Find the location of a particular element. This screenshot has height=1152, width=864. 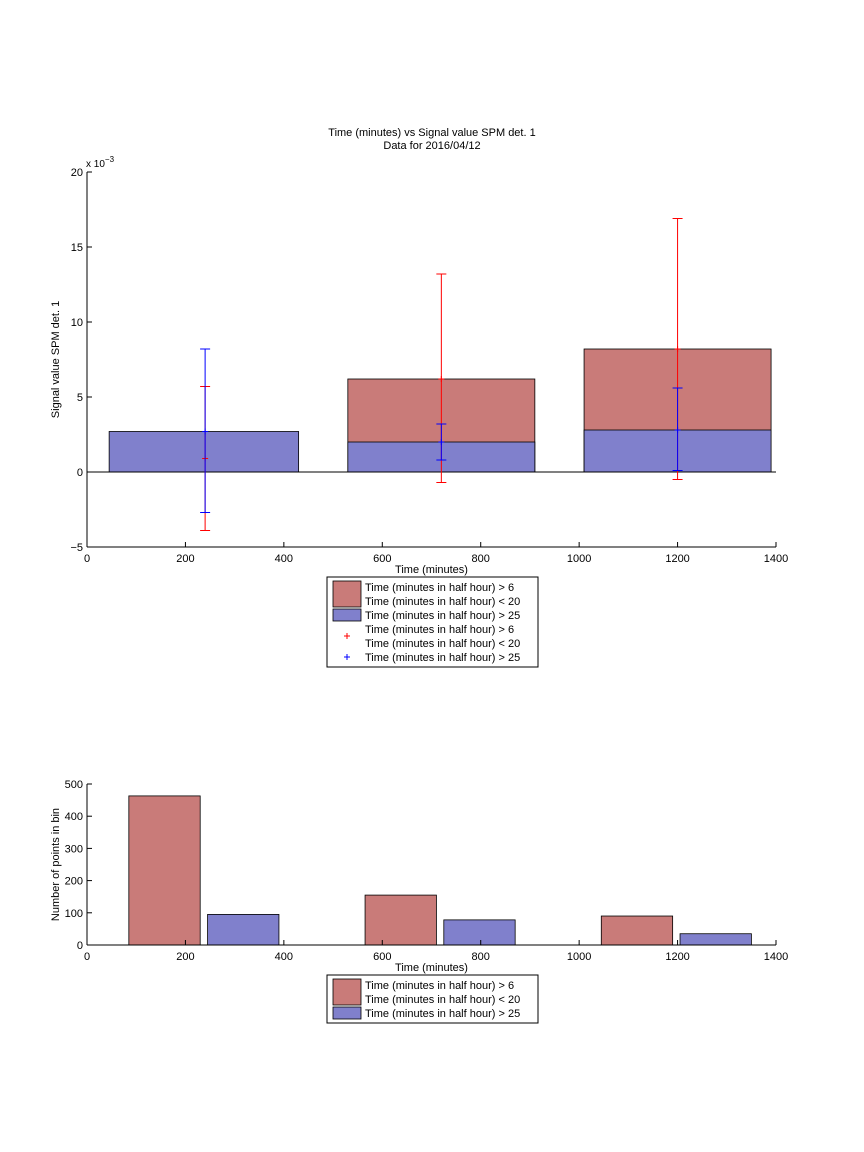

y-axis-label: Signal value SPM det. 1 is located at coordinates (56, 359).